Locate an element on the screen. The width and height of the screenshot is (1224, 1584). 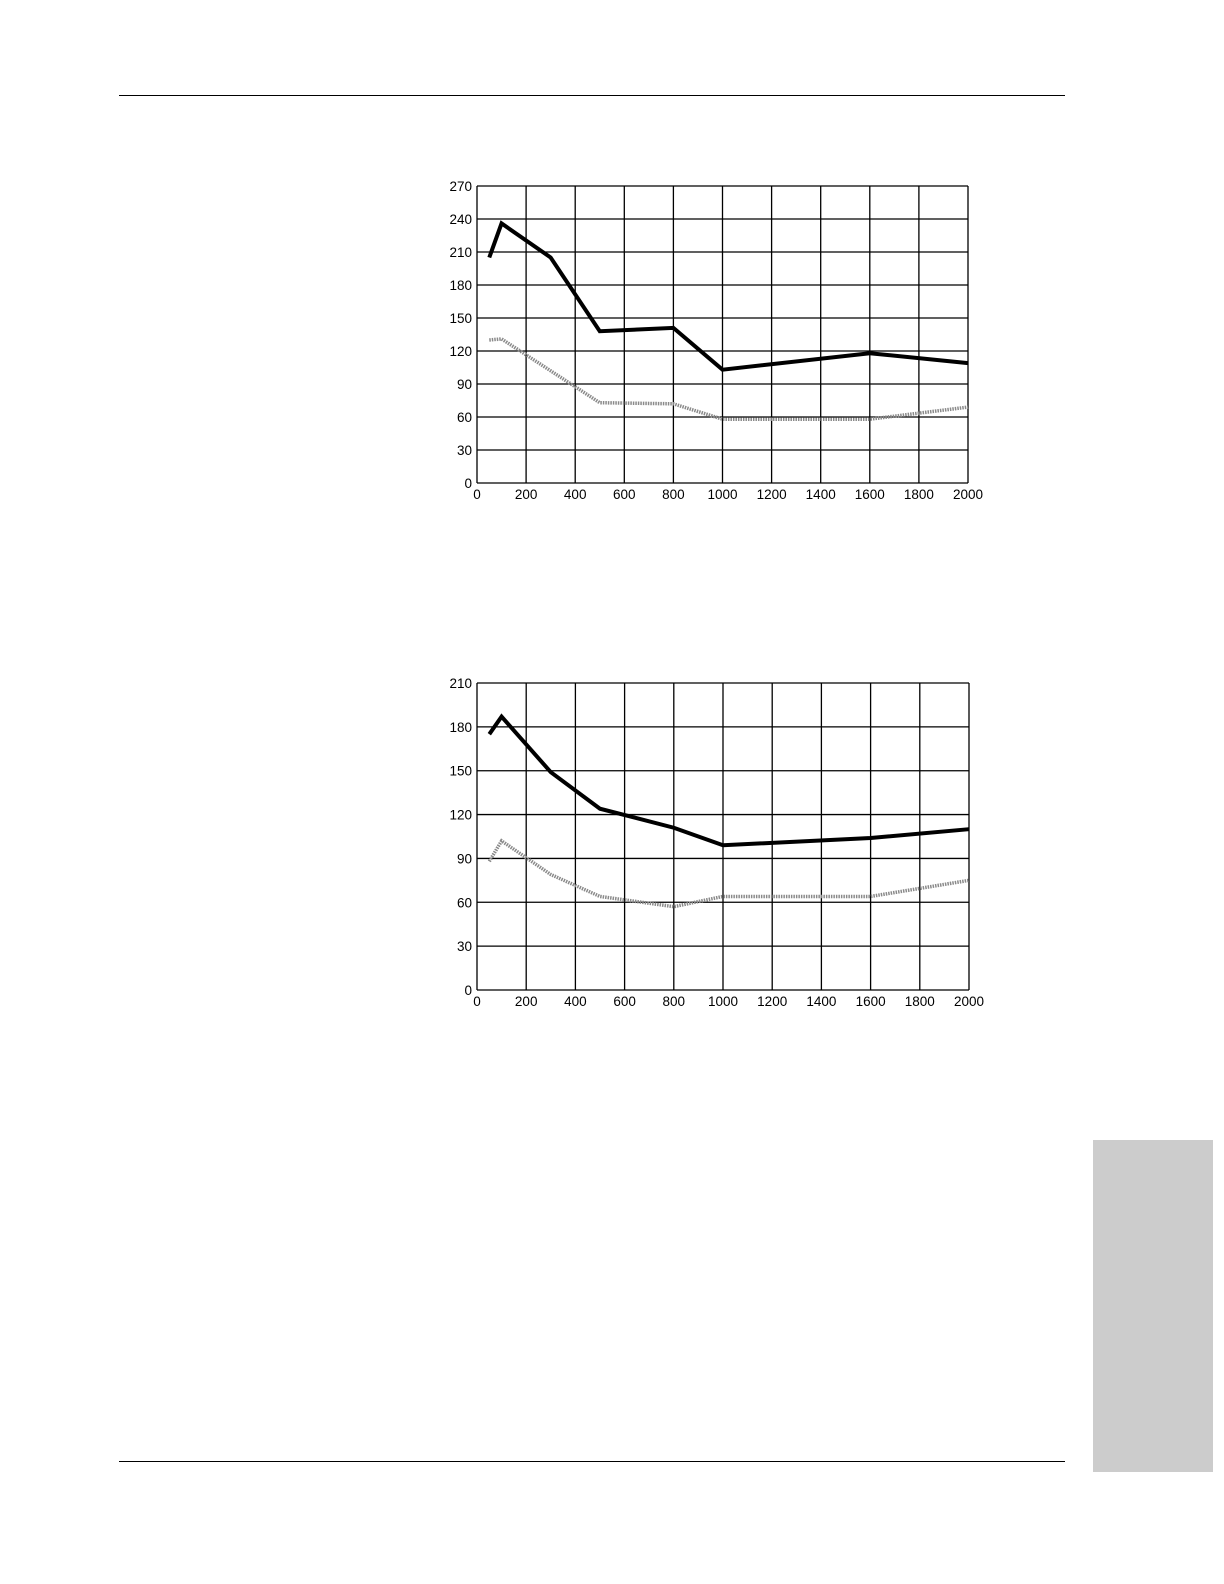
footer-rule is located at coordinates (592, 1461).